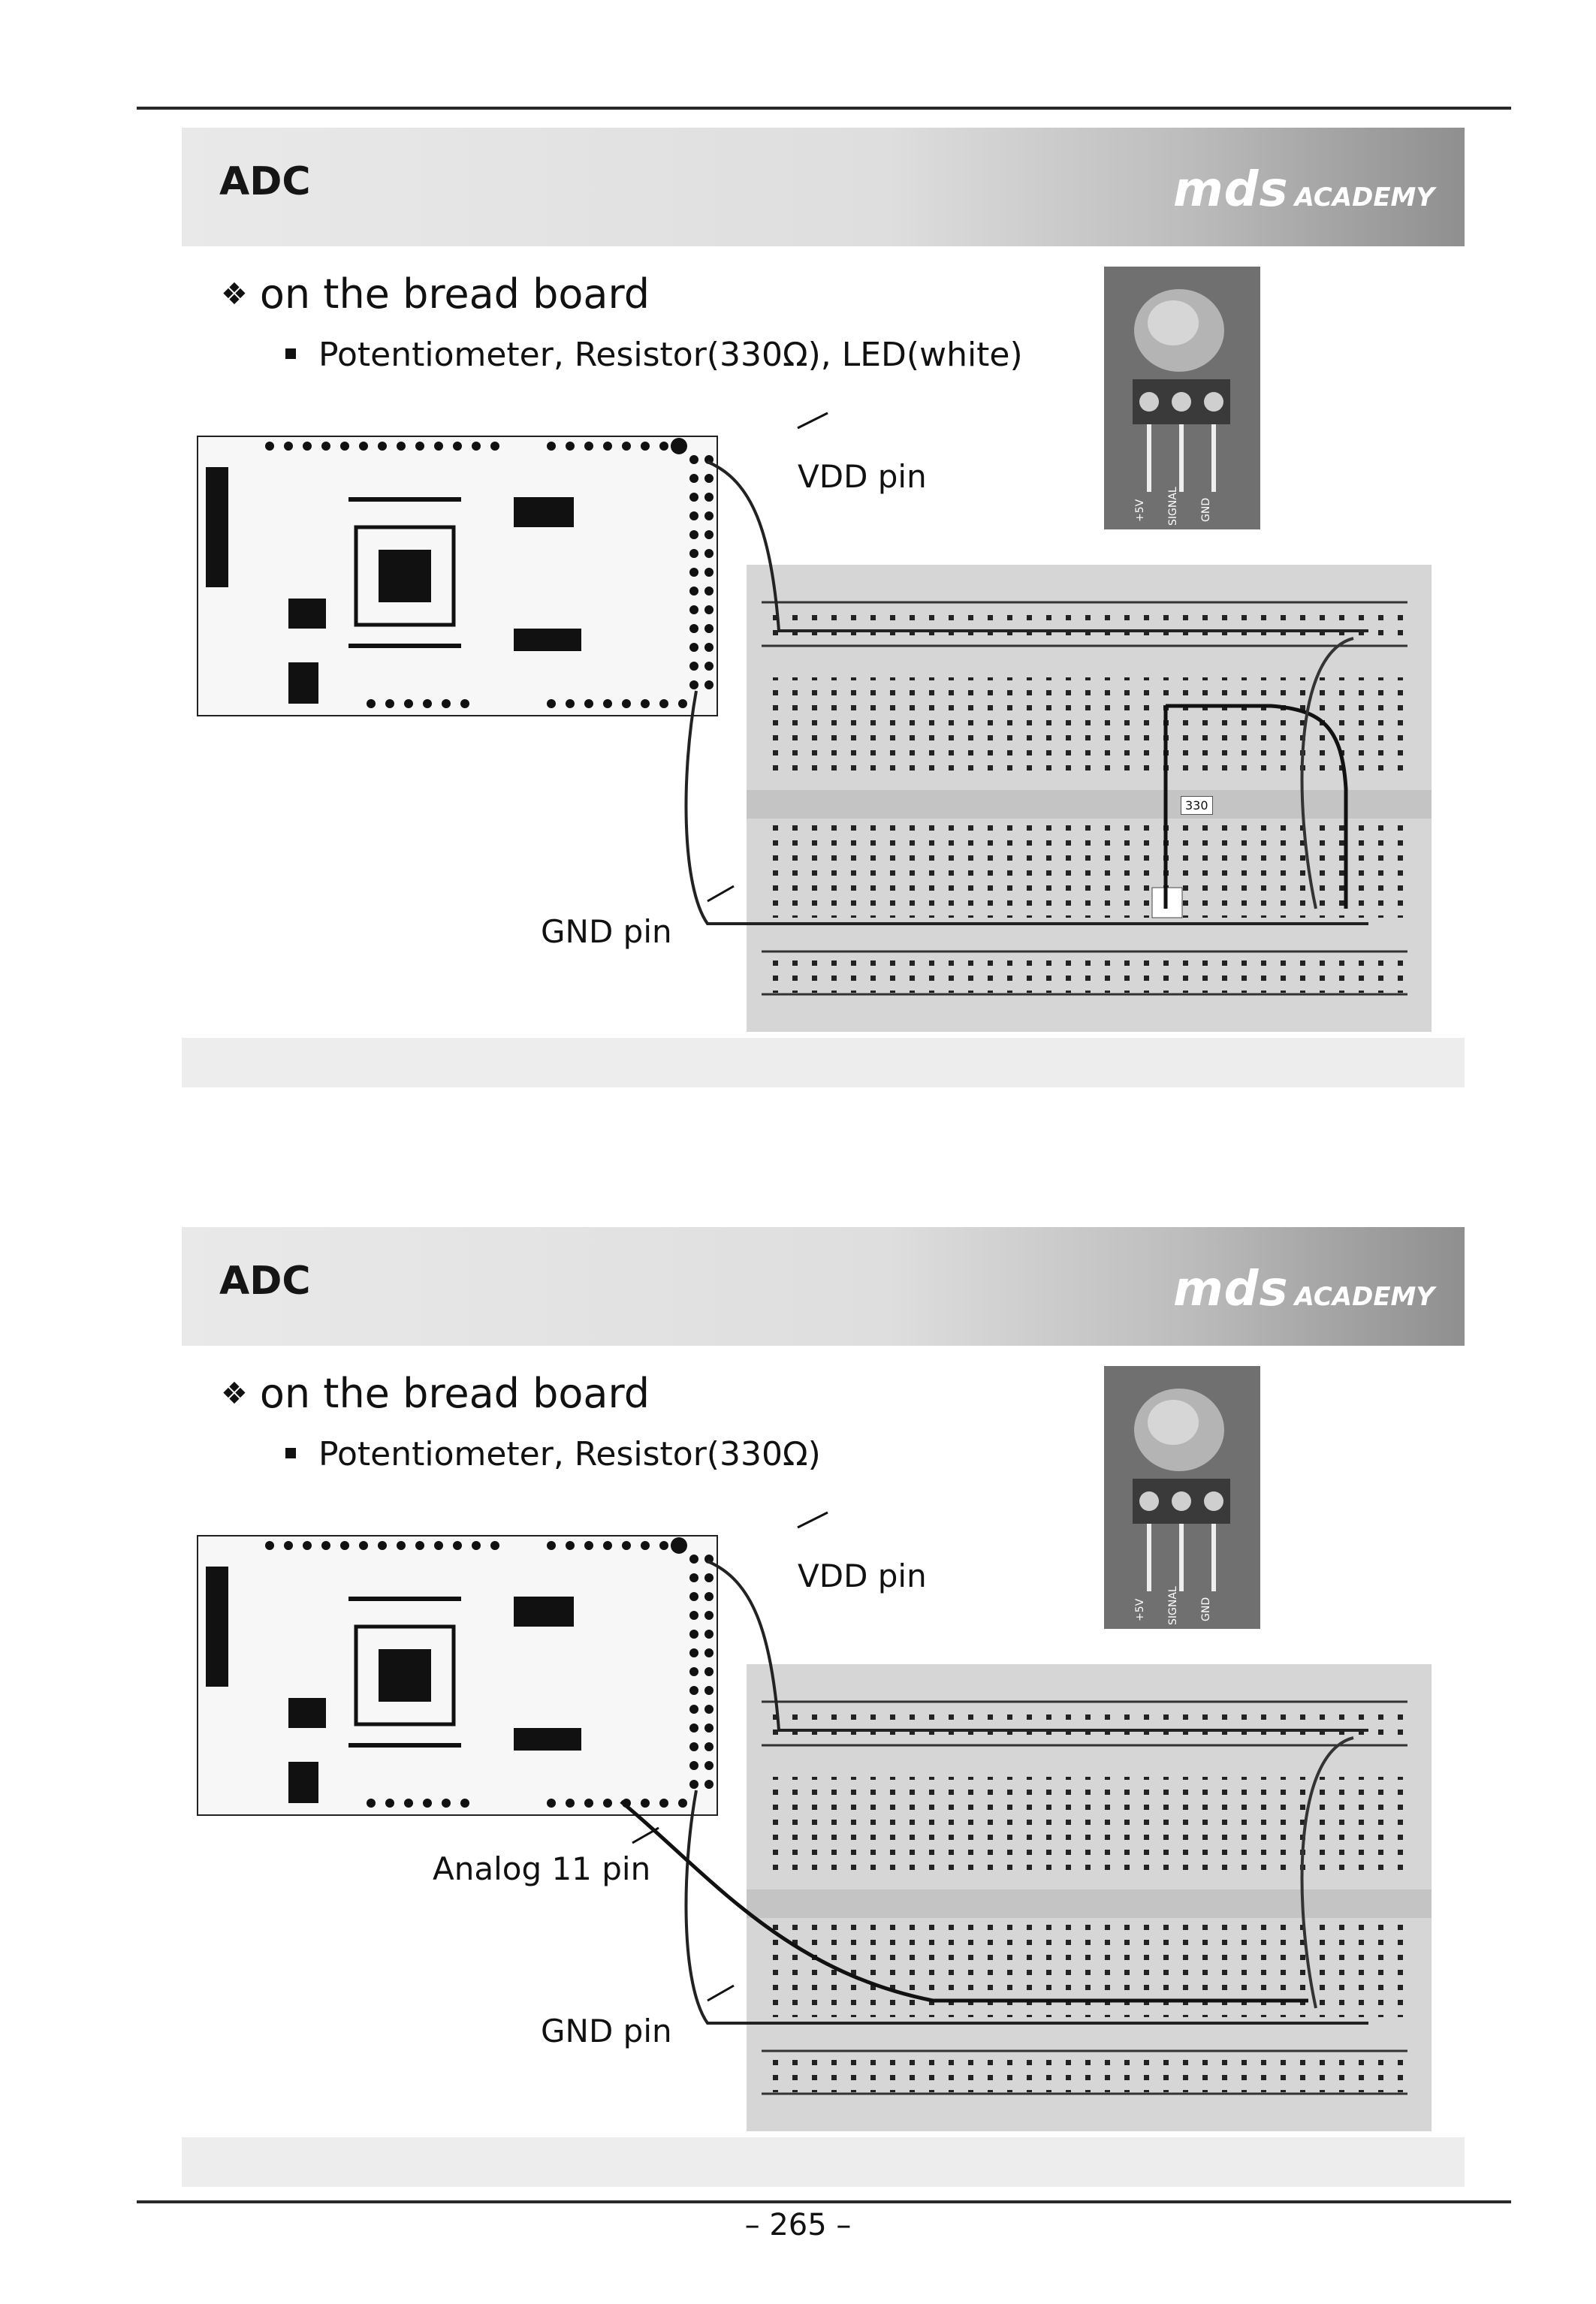 This screenshot has height=2304, width=1596. What do you see at coordinates (542, 1869) in the screenshot?
I see `analog-11-pin-label: Analog 11 pin` at bounding box center [542, 1869].